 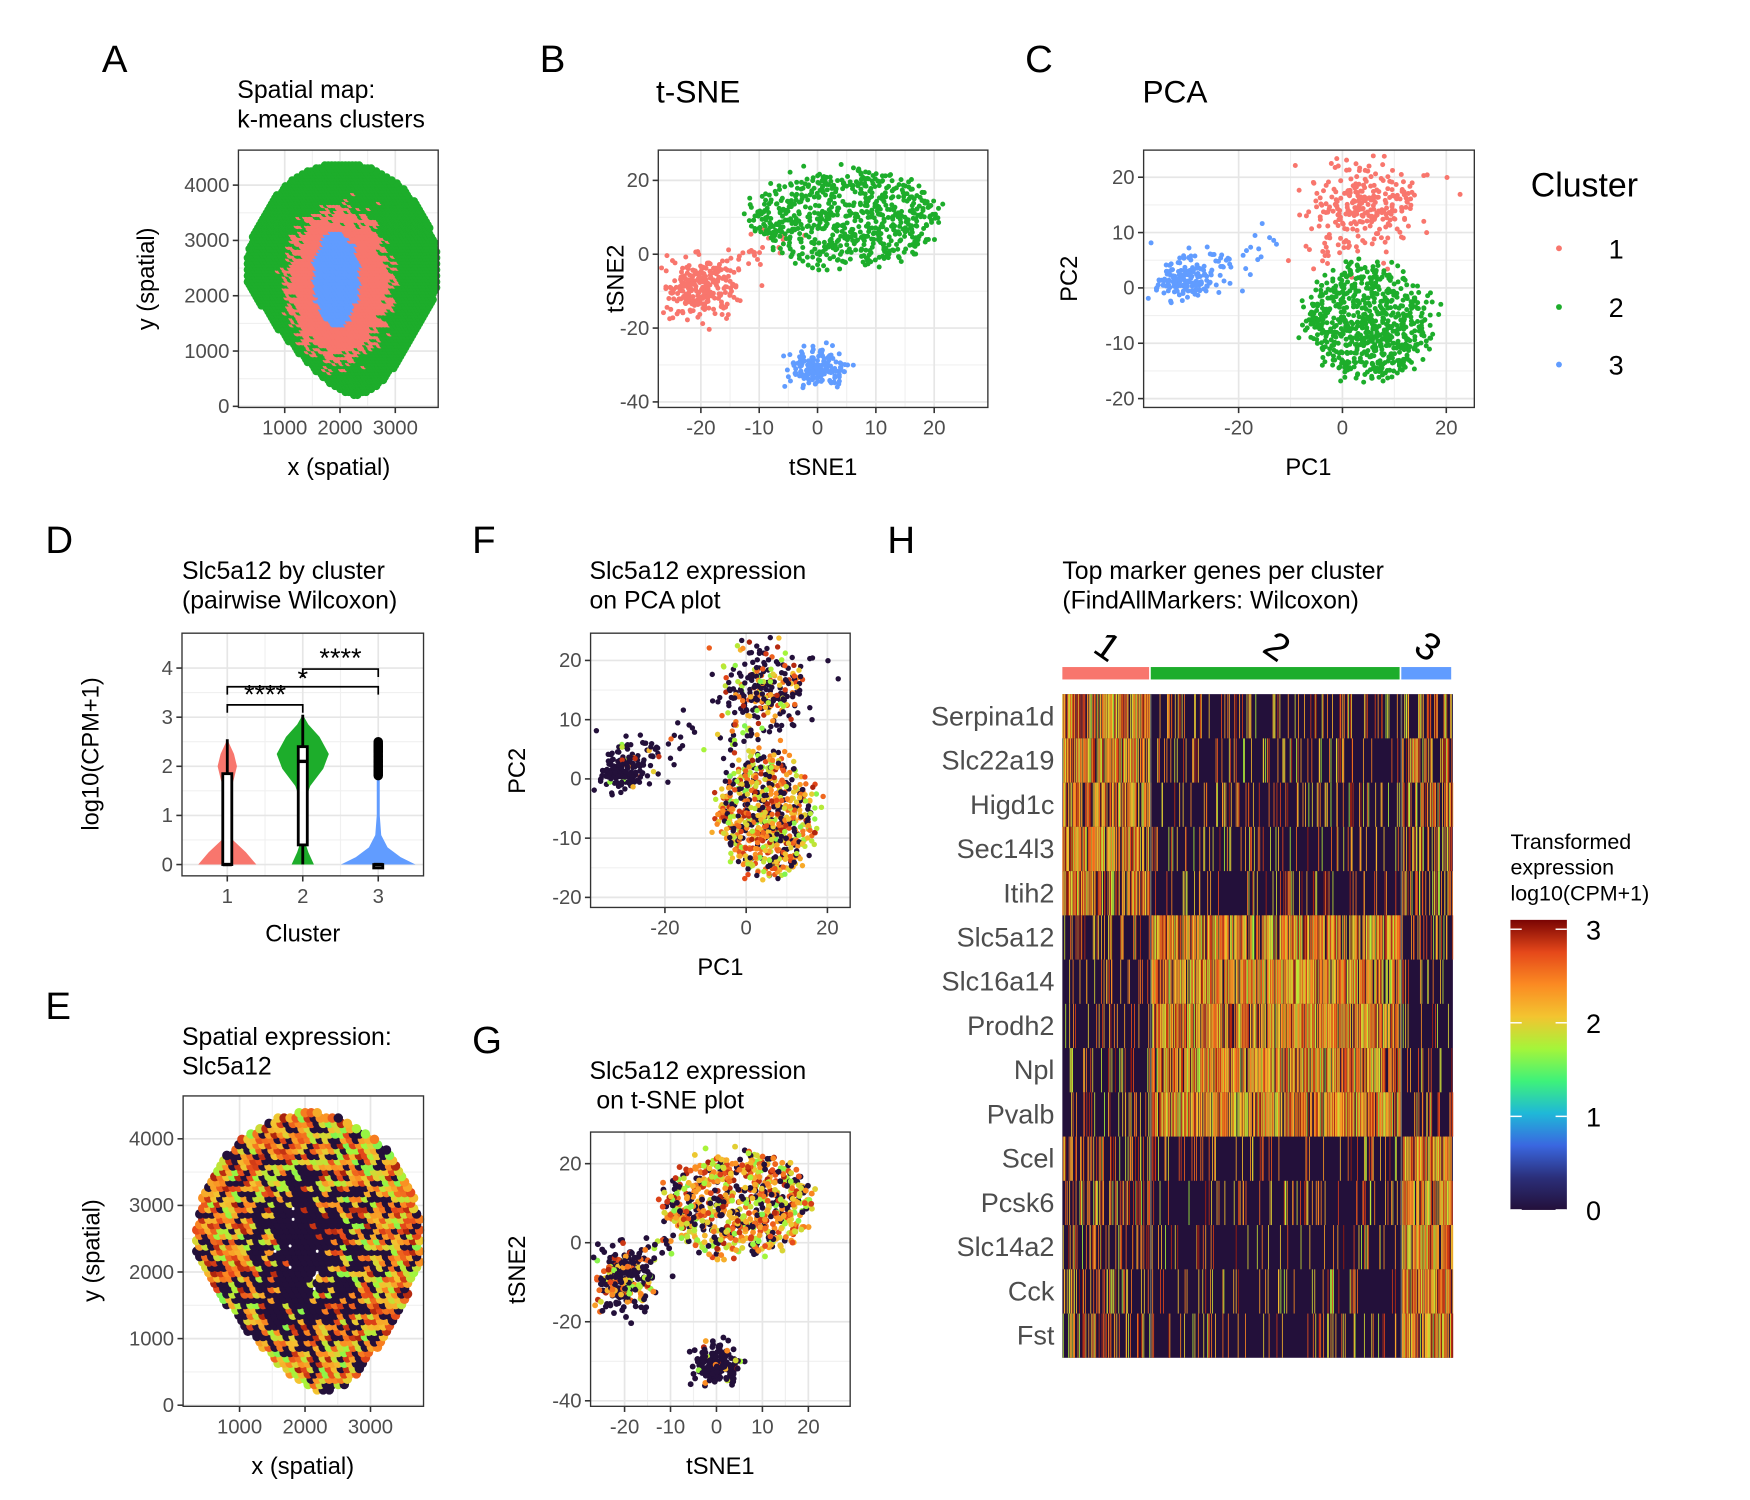 What do you see at coordinates (1616, 365) in the screenshot?
I see `legend-label-3: 3` at bounding box center [1616, 365].